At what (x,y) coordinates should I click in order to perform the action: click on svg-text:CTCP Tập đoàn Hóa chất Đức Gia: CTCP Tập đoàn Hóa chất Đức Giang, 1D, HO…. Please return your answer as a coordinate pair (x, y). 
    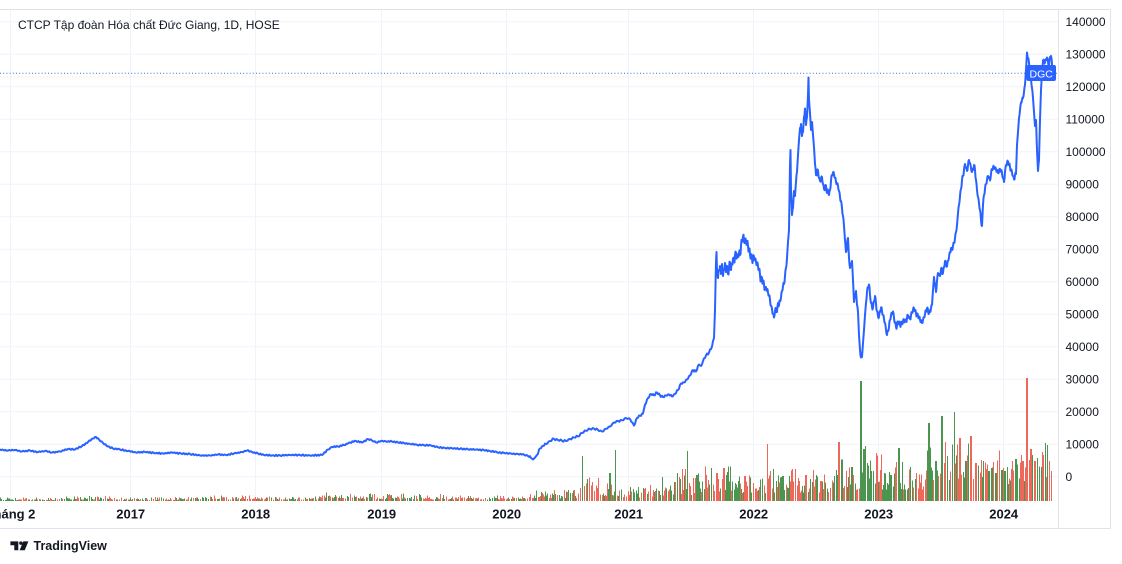
    Looking at the image, I should click on (149, 25).